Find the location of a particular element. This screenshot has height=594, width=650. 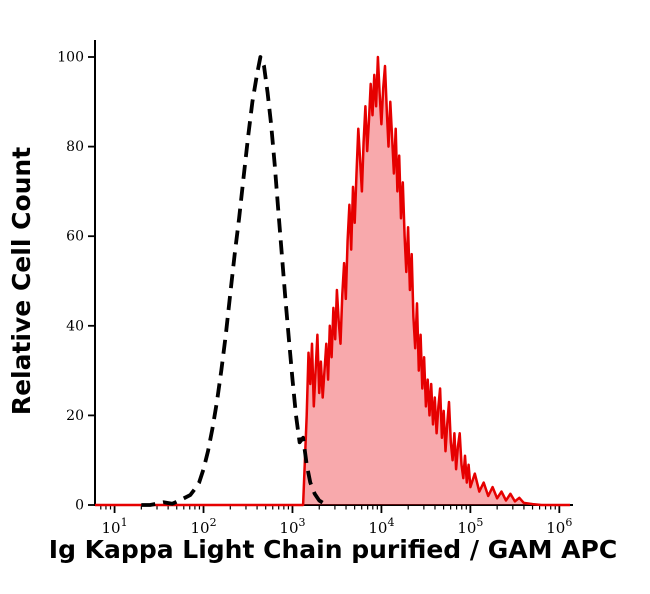

y-tick-label: 80 is located at coordinates (75, 147).